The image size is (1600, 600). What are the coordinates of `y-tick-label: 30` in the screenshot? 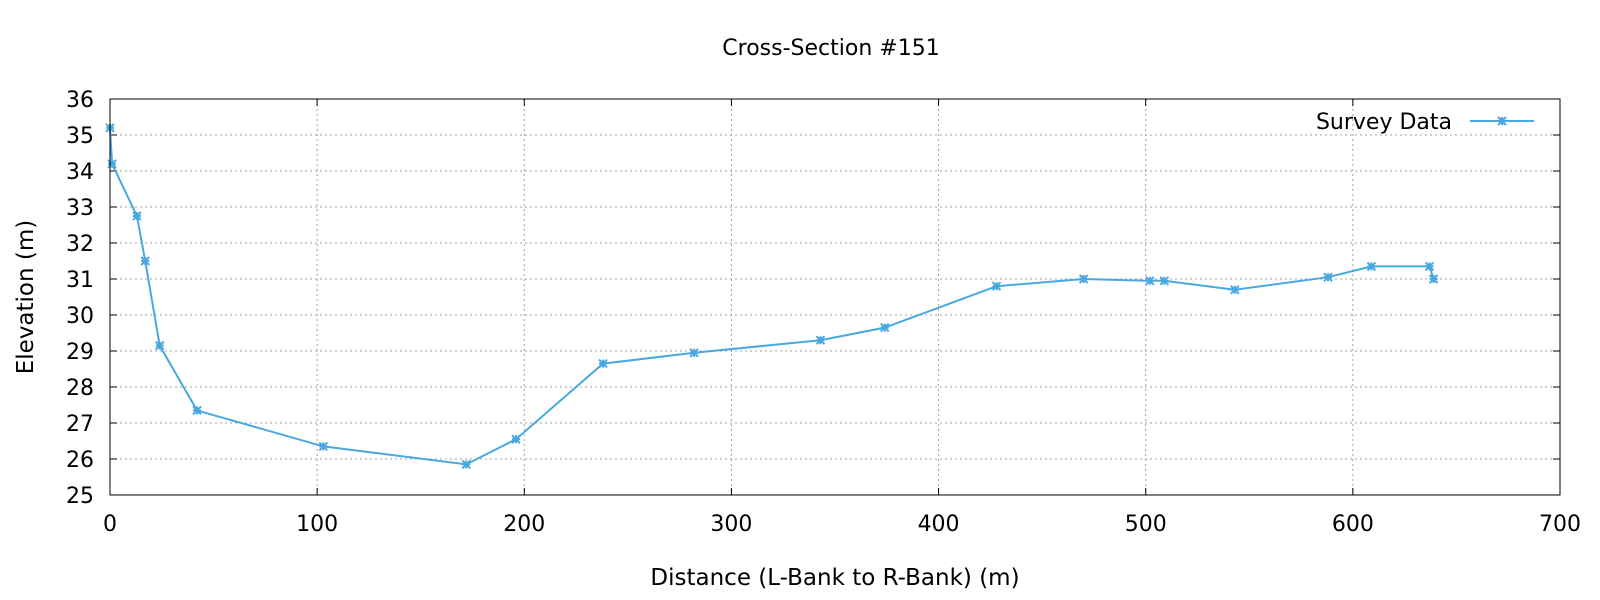 It's located at (80, 316).